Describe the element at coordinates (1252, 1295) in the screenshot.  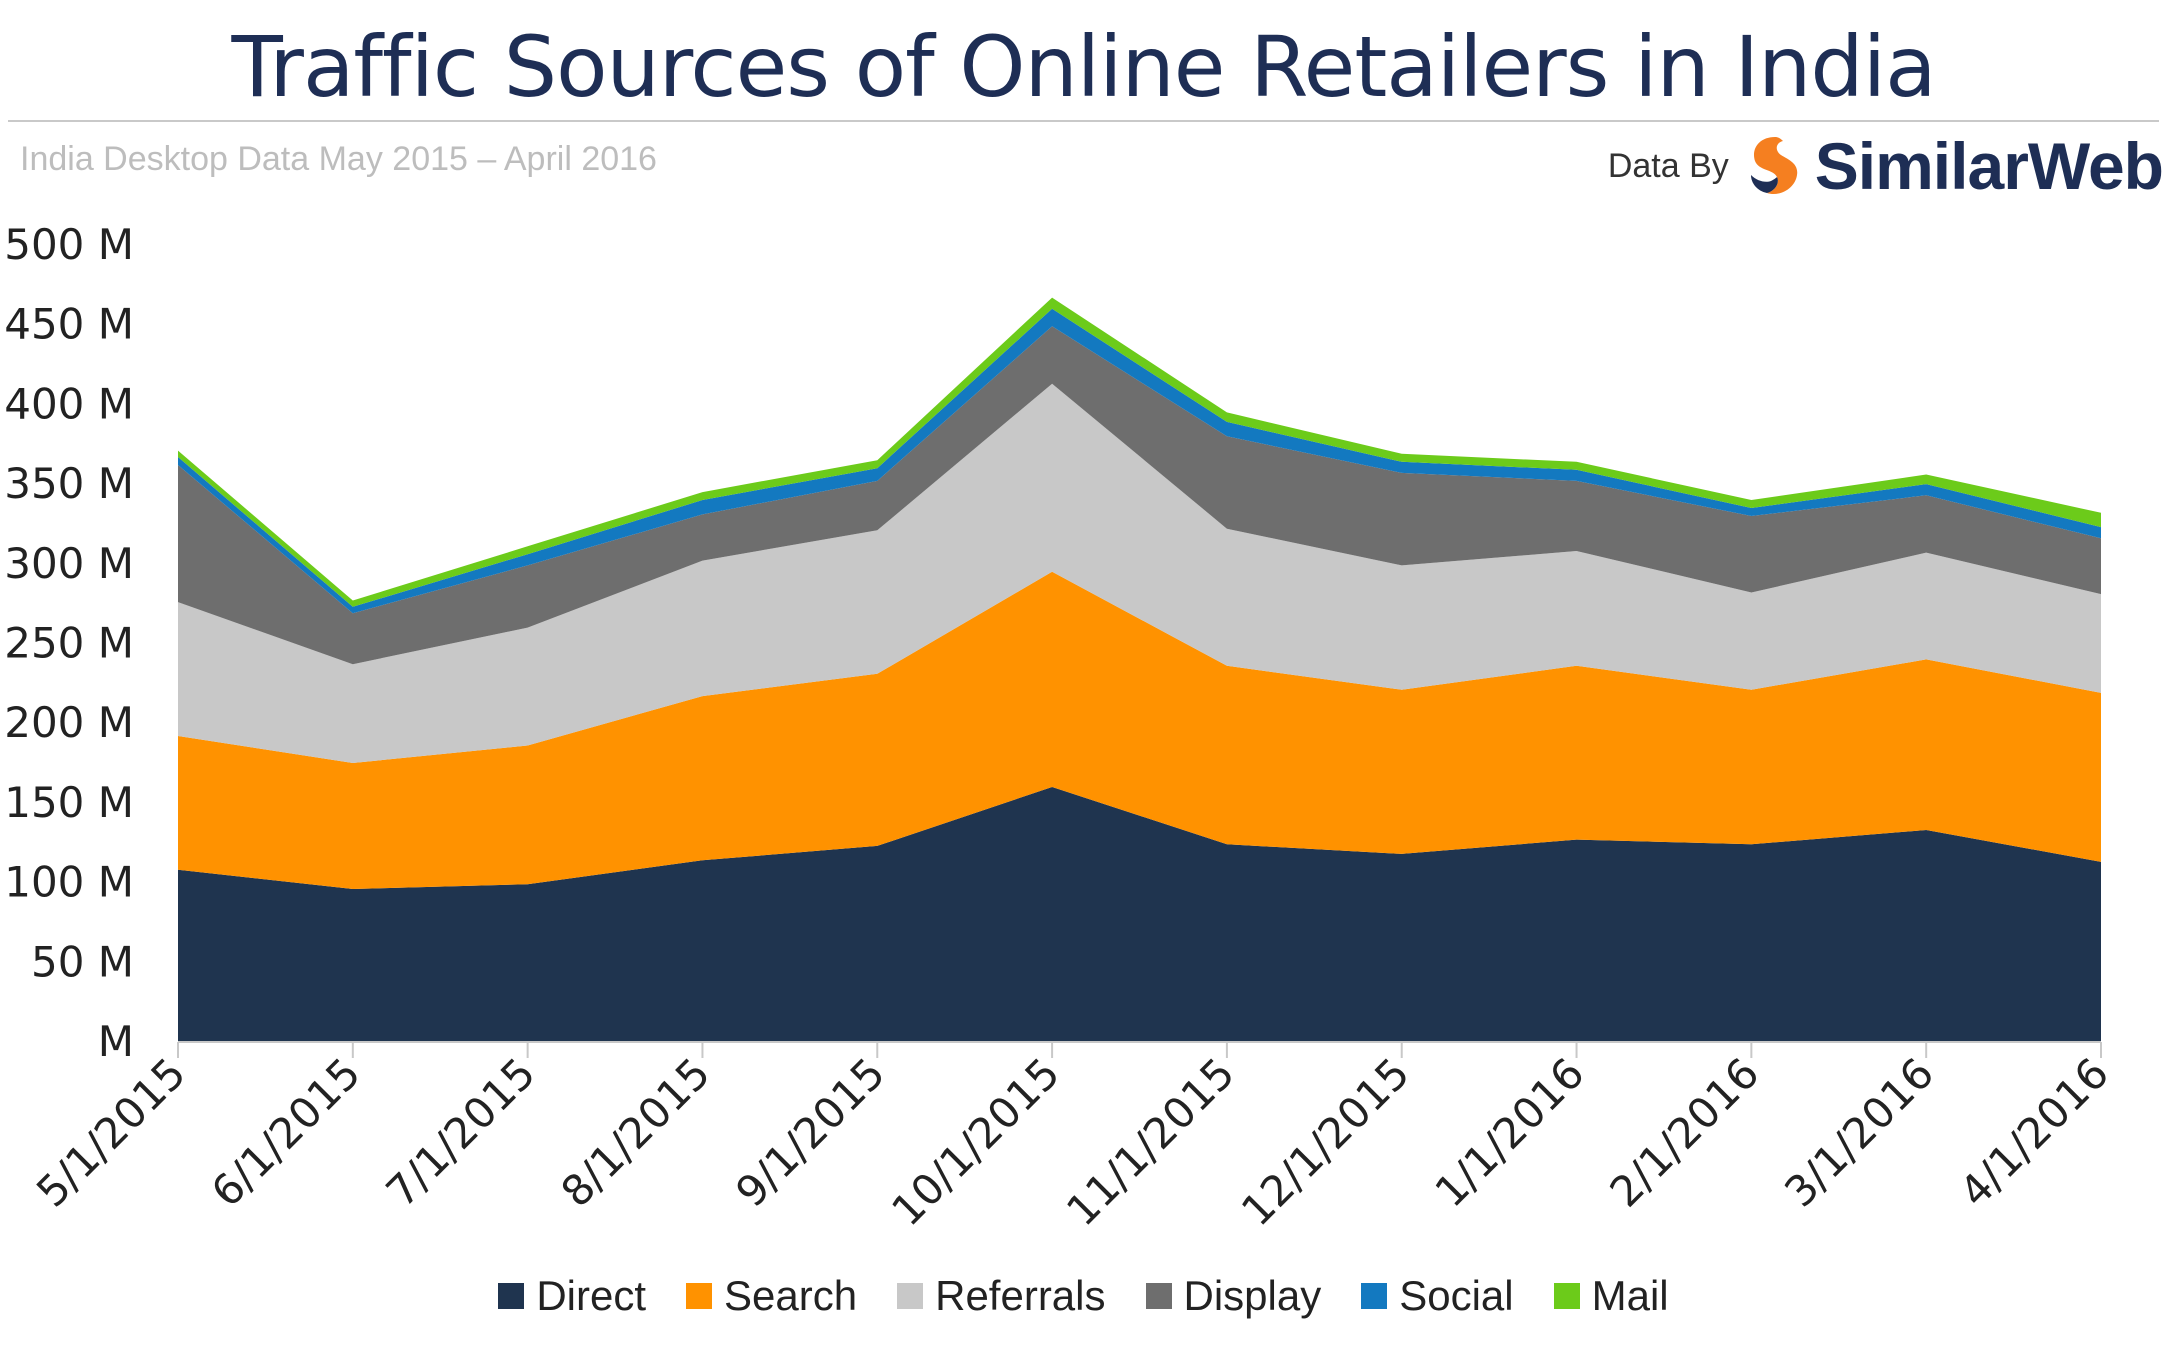
I see `legend-label: Display` at that location.